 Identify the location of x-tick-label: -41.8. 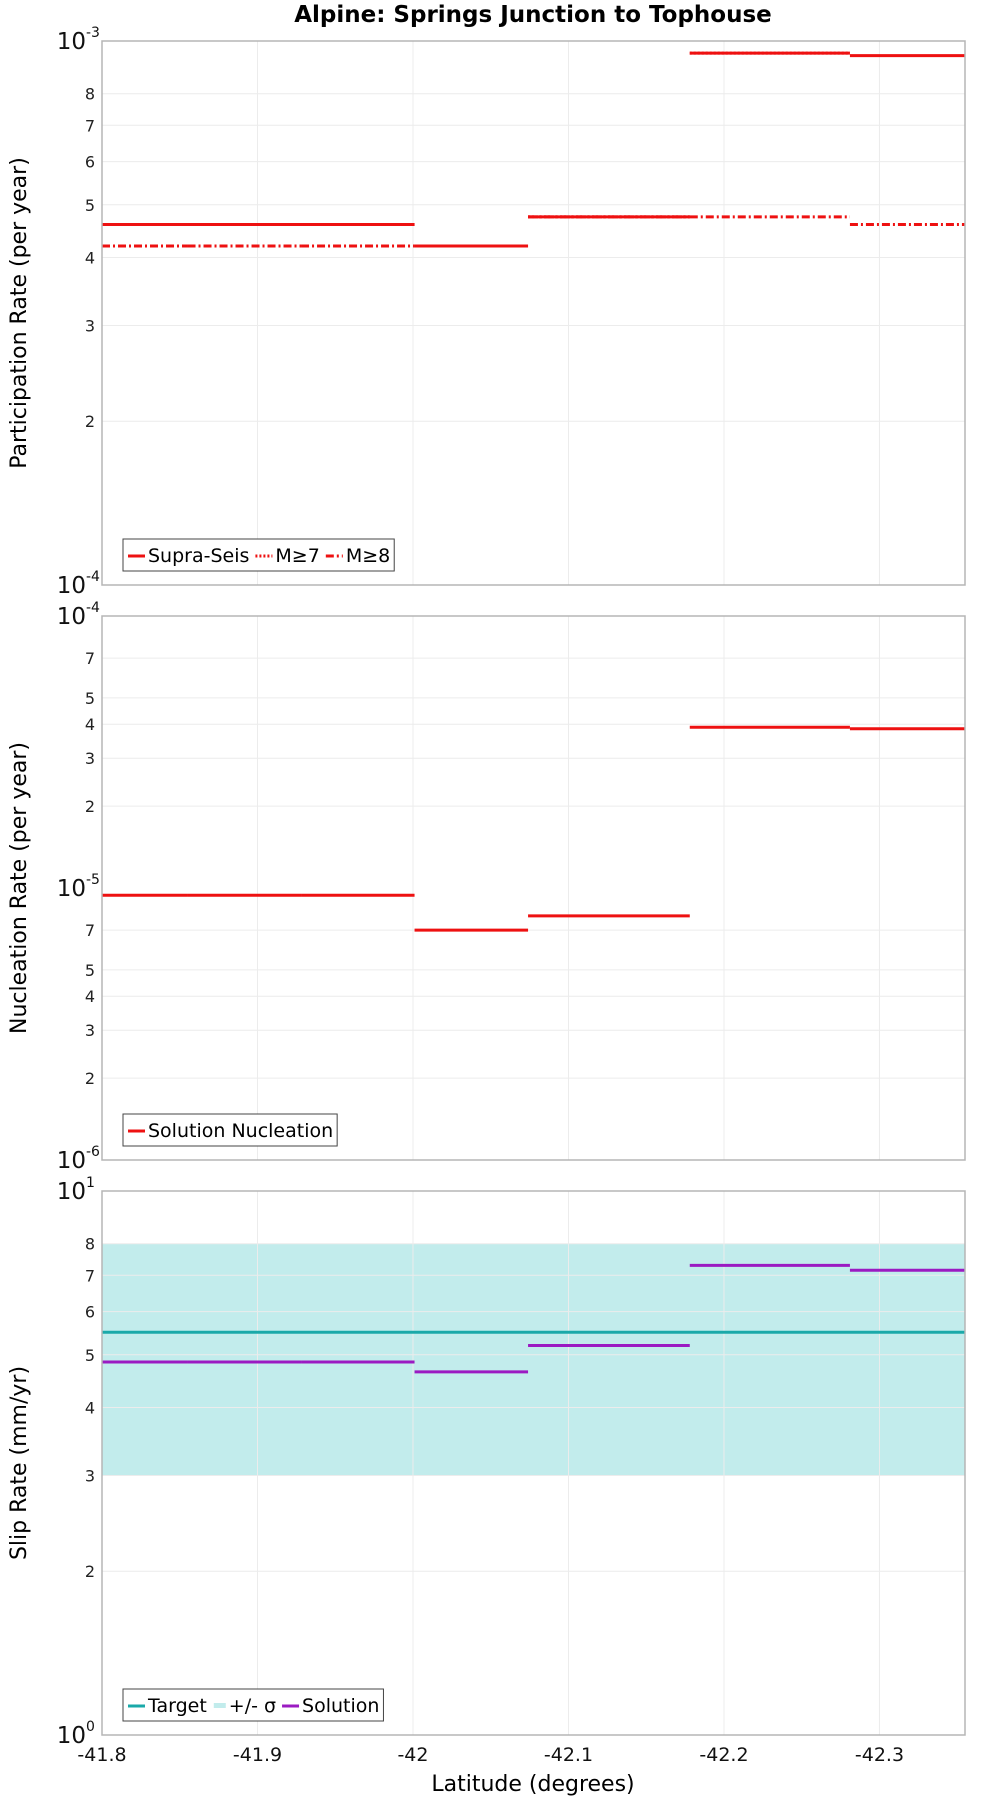
(101, 1755).